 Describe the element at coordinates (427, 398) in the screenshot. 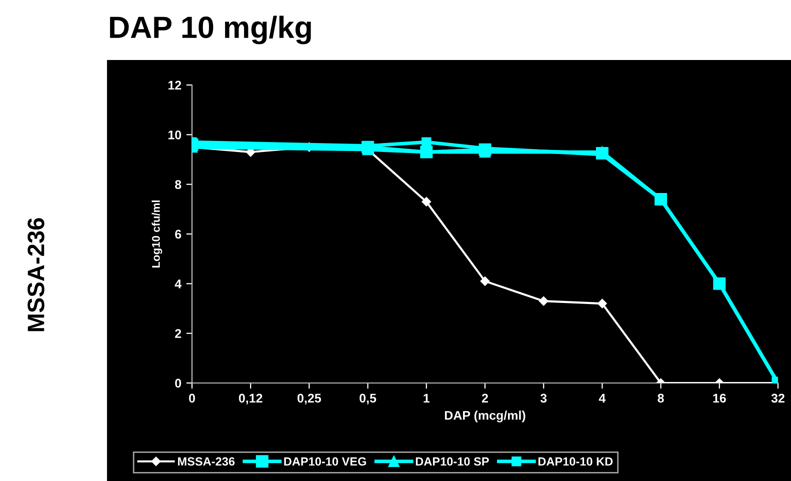

I see `x-tick-label: 1` at that location.